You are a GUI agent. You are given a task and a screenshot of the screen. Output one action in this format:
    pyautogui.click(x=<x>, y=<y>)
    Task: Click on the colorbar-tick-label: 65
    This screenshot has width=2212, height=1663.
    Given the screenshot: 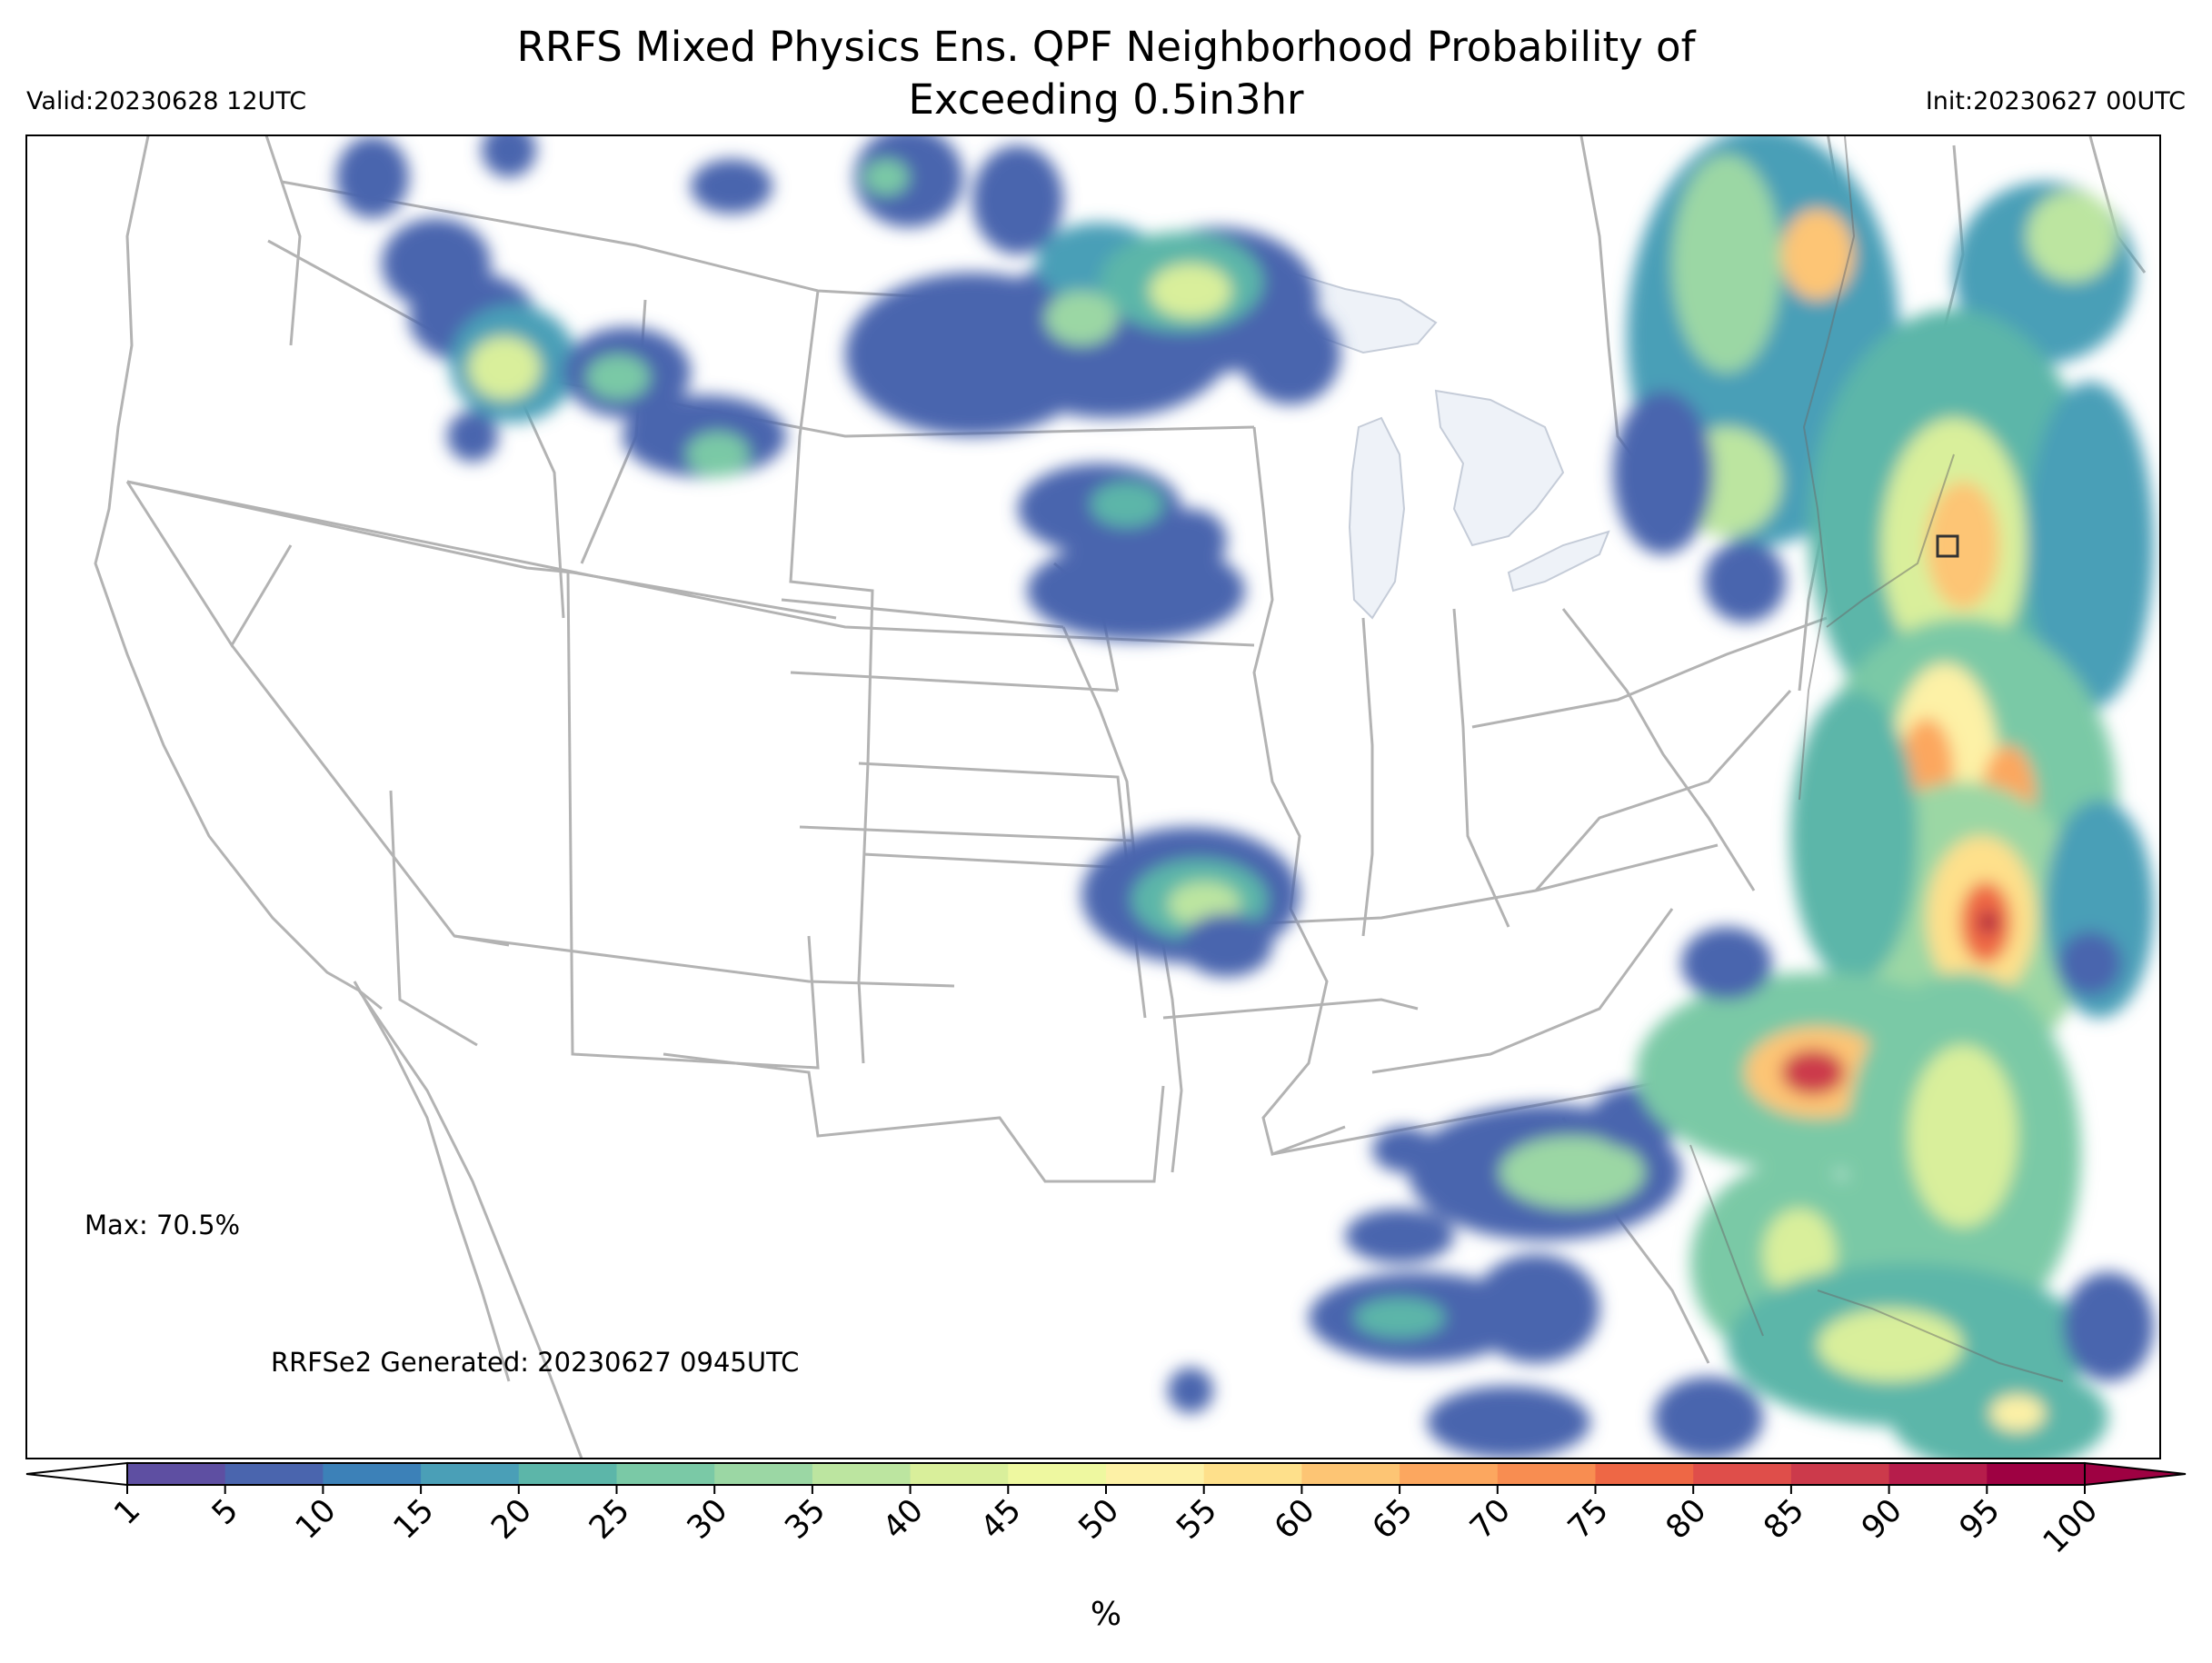 What is the action you would take?
    pyautogui.click(x=1393, y=1519)
    